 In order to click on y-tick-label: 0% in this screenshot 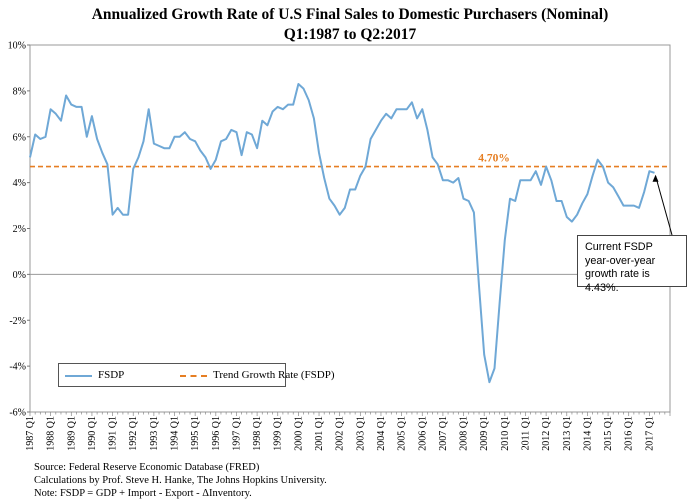, I will do `click(19, 275)`.